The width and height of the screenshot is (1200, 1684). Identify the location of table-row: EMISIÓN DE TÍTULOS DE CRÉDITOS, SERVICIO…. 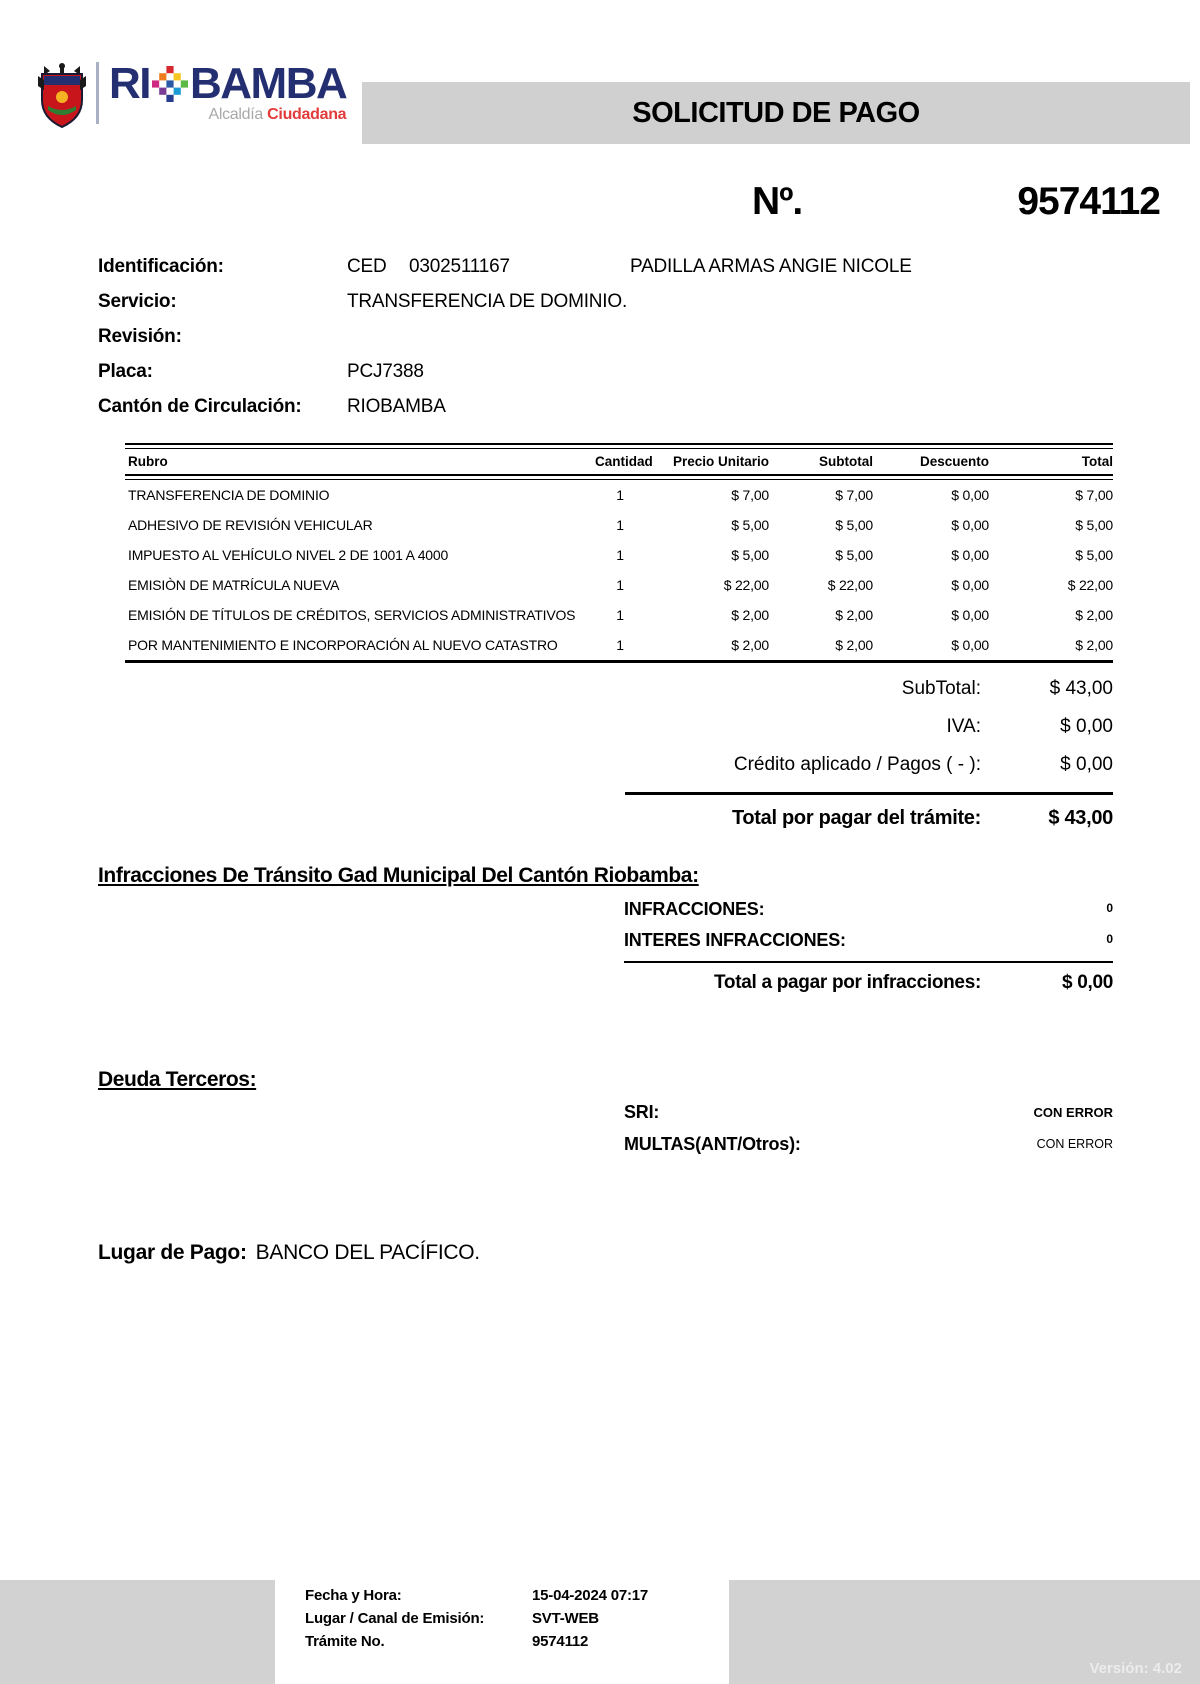
(619, 615).